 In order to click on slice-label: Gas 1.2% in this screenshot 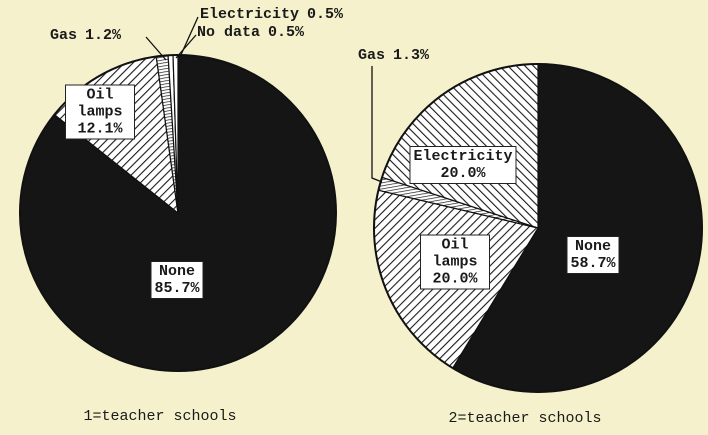, I will do `click(85, 35)`.